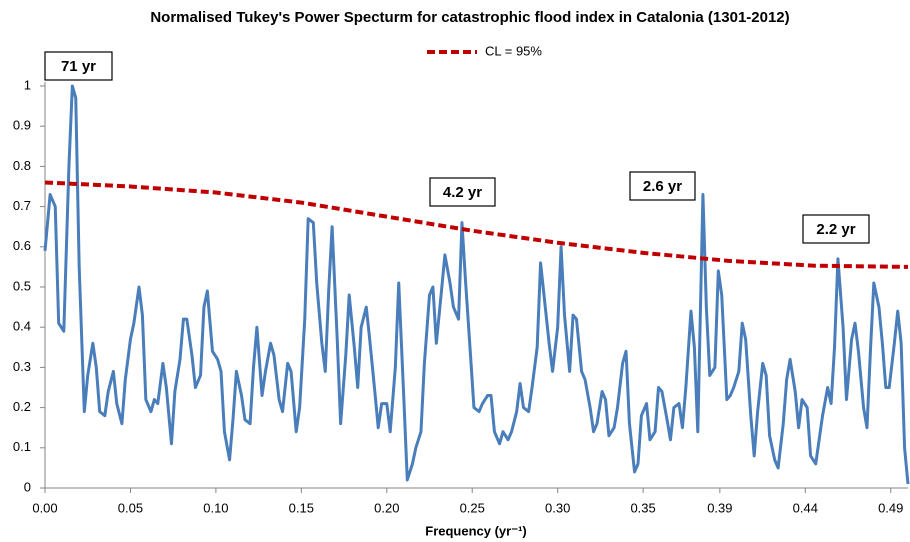 The width and height of the screenshot is (910, 542). Describe the element at coordinates (386, 507) in the screenshot. I see `x-tick-label: 0.20` at that location.